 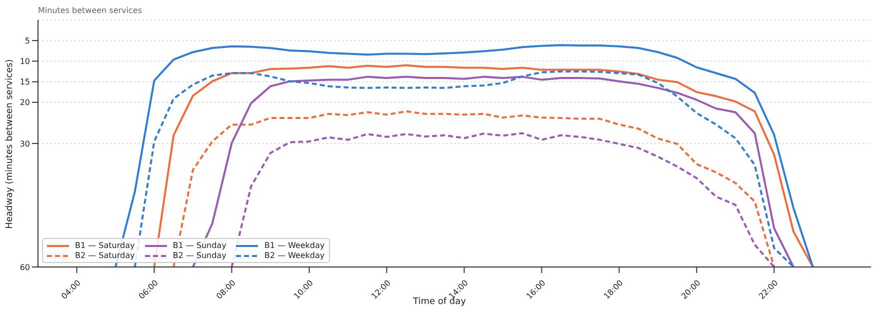 I want to click on y-tick-label: 15, so click(x=25, y=82).